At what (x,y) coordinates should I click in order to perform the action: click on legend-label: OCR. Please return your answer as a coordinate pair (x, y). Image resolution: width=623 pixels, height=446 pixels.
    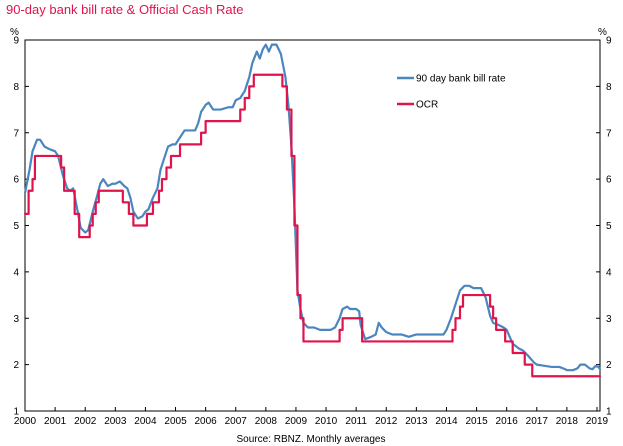
    Looking at the image, I should click on (427, 105).